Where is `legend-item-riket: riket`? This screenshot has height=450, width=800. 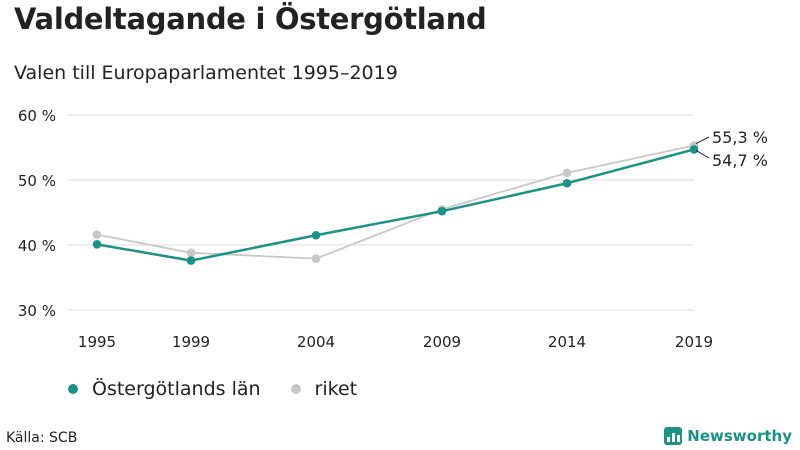
legend-item-riket: riket is located at coordinates (324, 389).